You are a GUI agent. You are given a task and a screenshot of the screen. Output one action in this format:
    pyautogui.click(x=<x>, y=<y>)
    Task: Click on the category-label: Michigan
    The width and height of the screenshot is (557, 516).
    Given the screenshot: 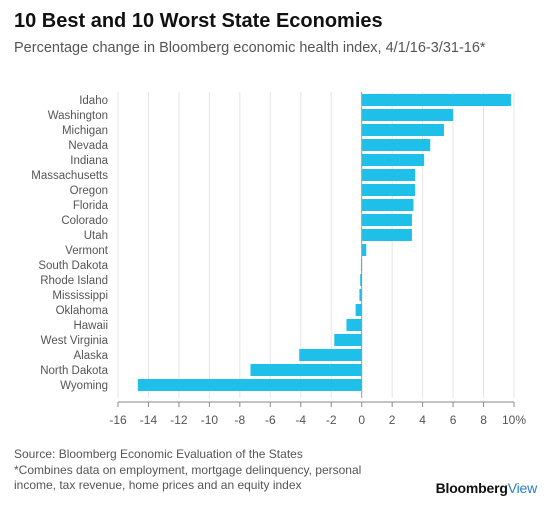 What is the action you would take?
    pyautogui.click(x=85, y=131)
    